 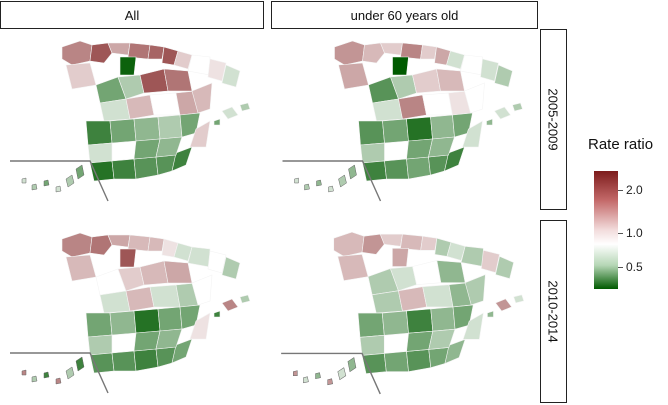 What do you see at coordinates (132, 15) in the screenshot?
I see `column-header-label: All` at bounding box center [132, 15].